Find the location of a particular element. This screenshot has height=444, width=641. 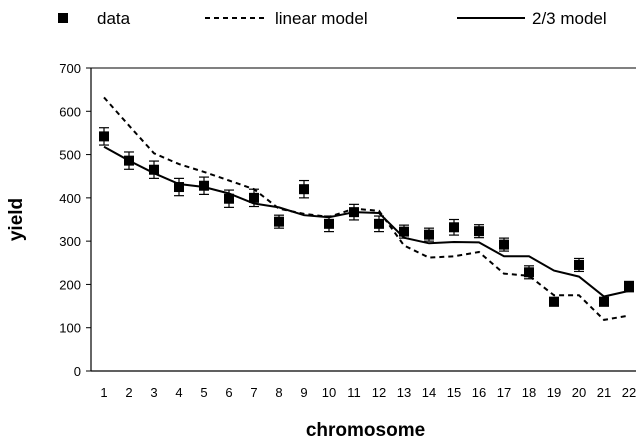

x-tick-label: 12 is located at coordinates (379, 392).